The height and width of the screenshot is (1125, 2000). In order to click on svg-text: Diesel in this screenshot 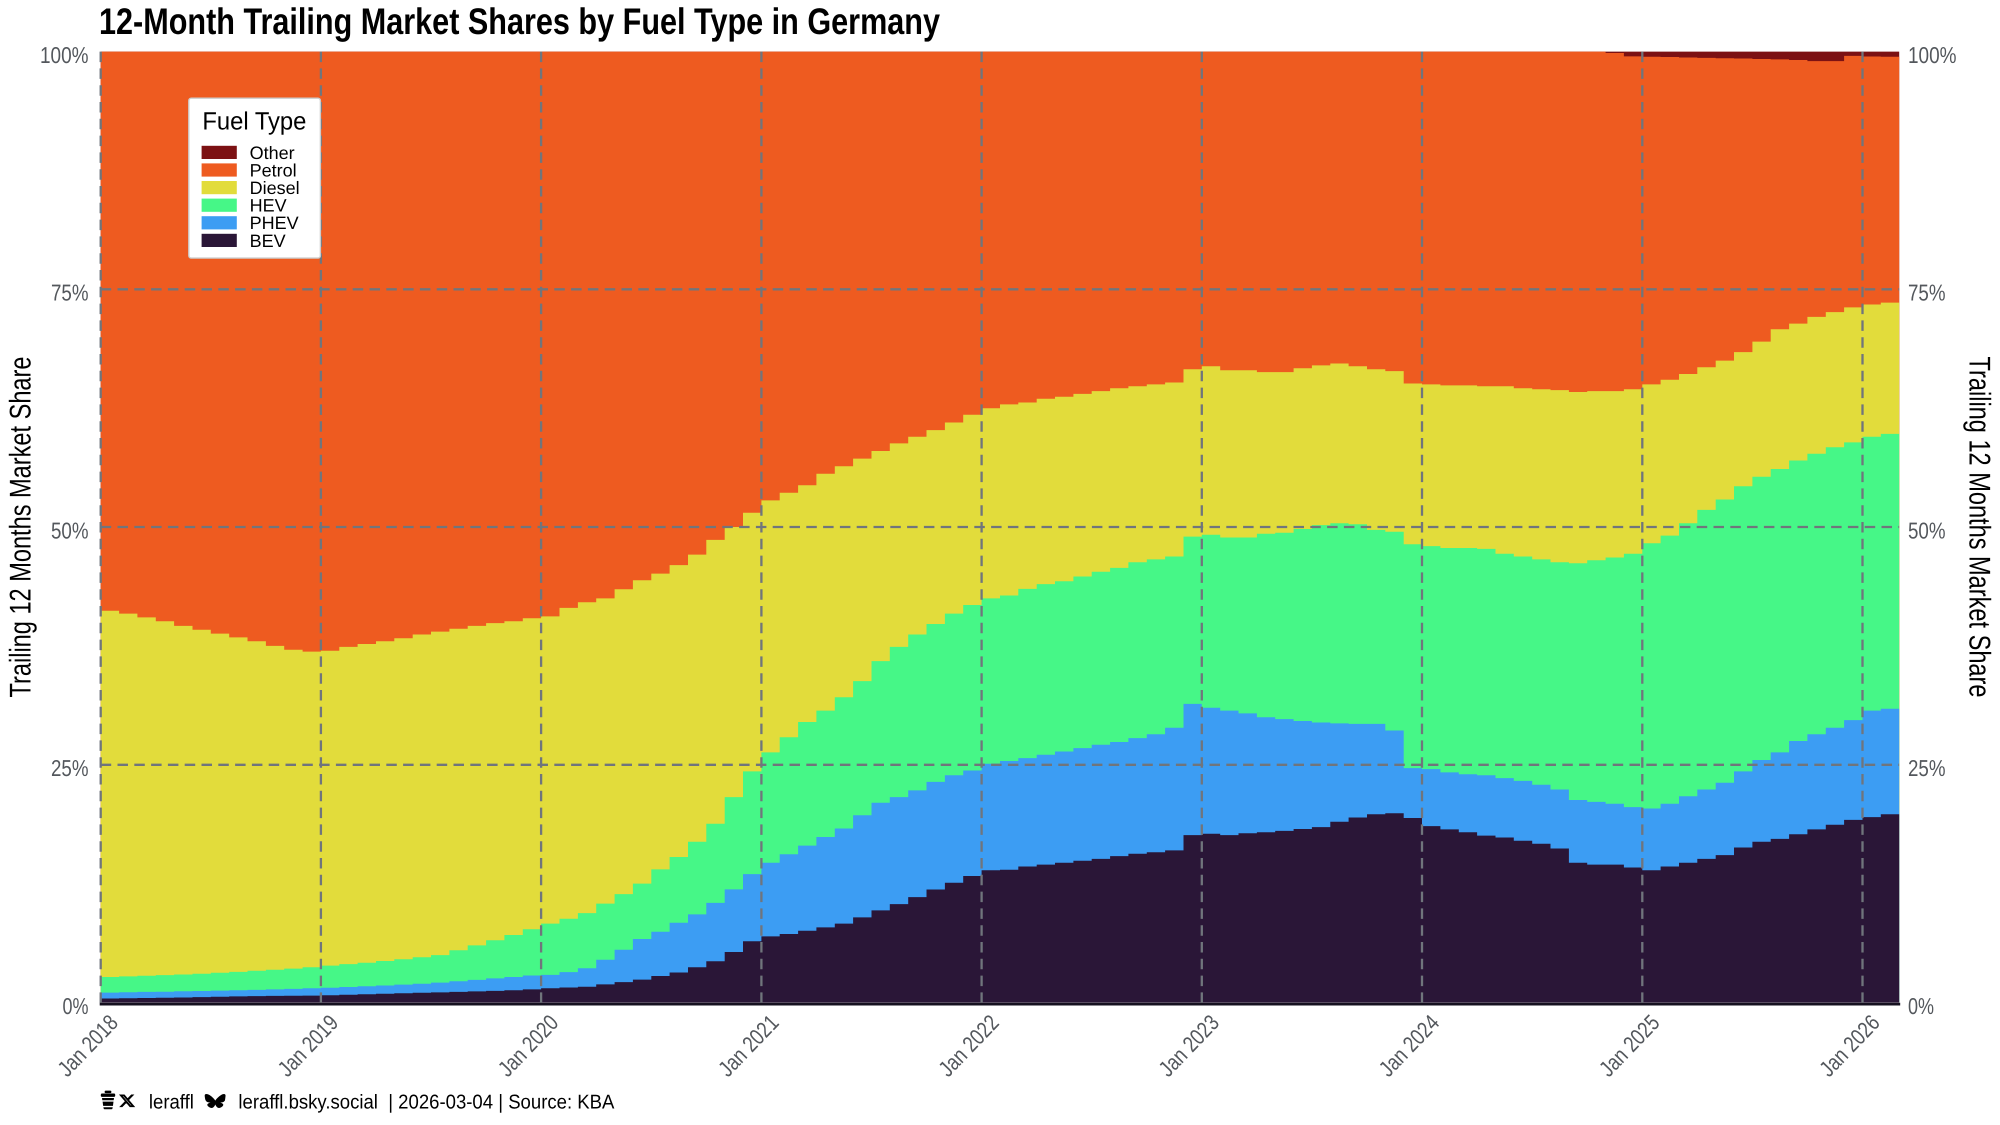, I will do `click(275, 188)`.